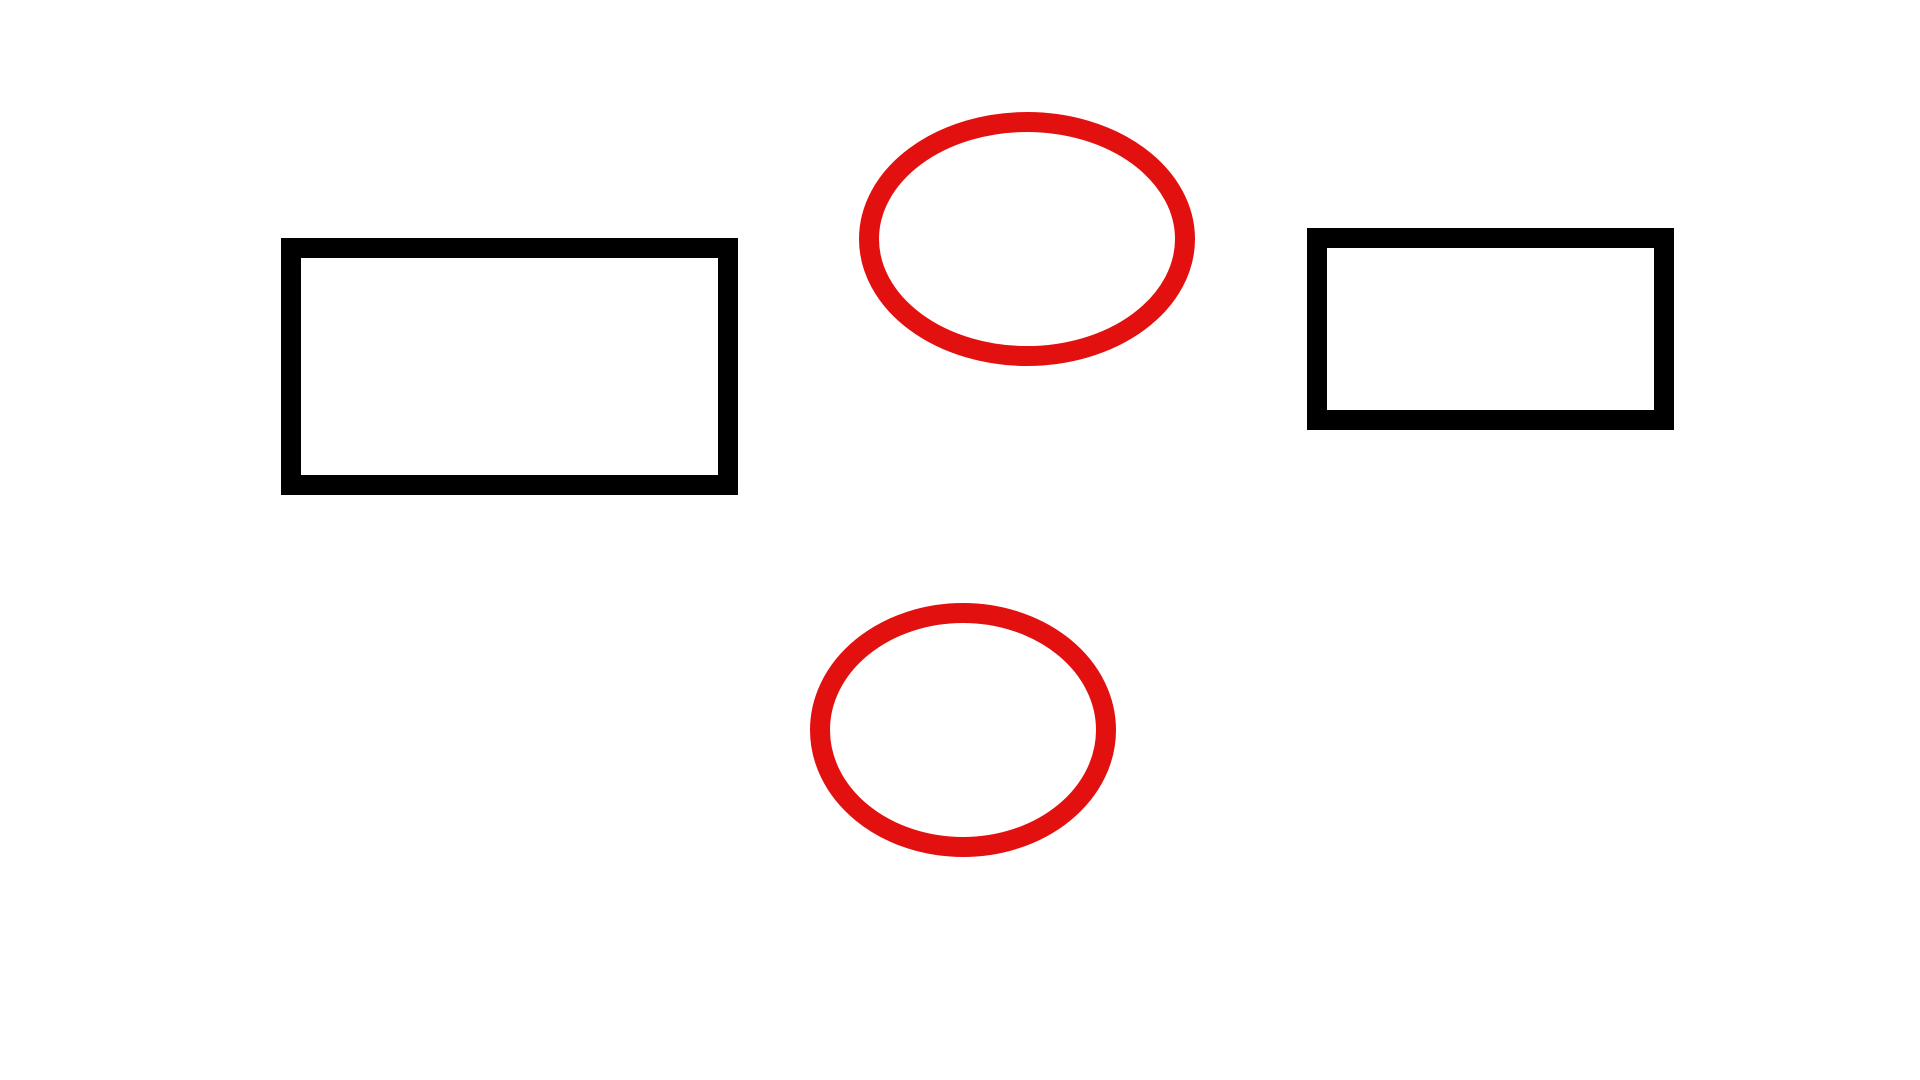  What do you see at coordinates (1490, 329) in the screenshot?
I see `rectangle-right` at bounding box center [1490, 329].